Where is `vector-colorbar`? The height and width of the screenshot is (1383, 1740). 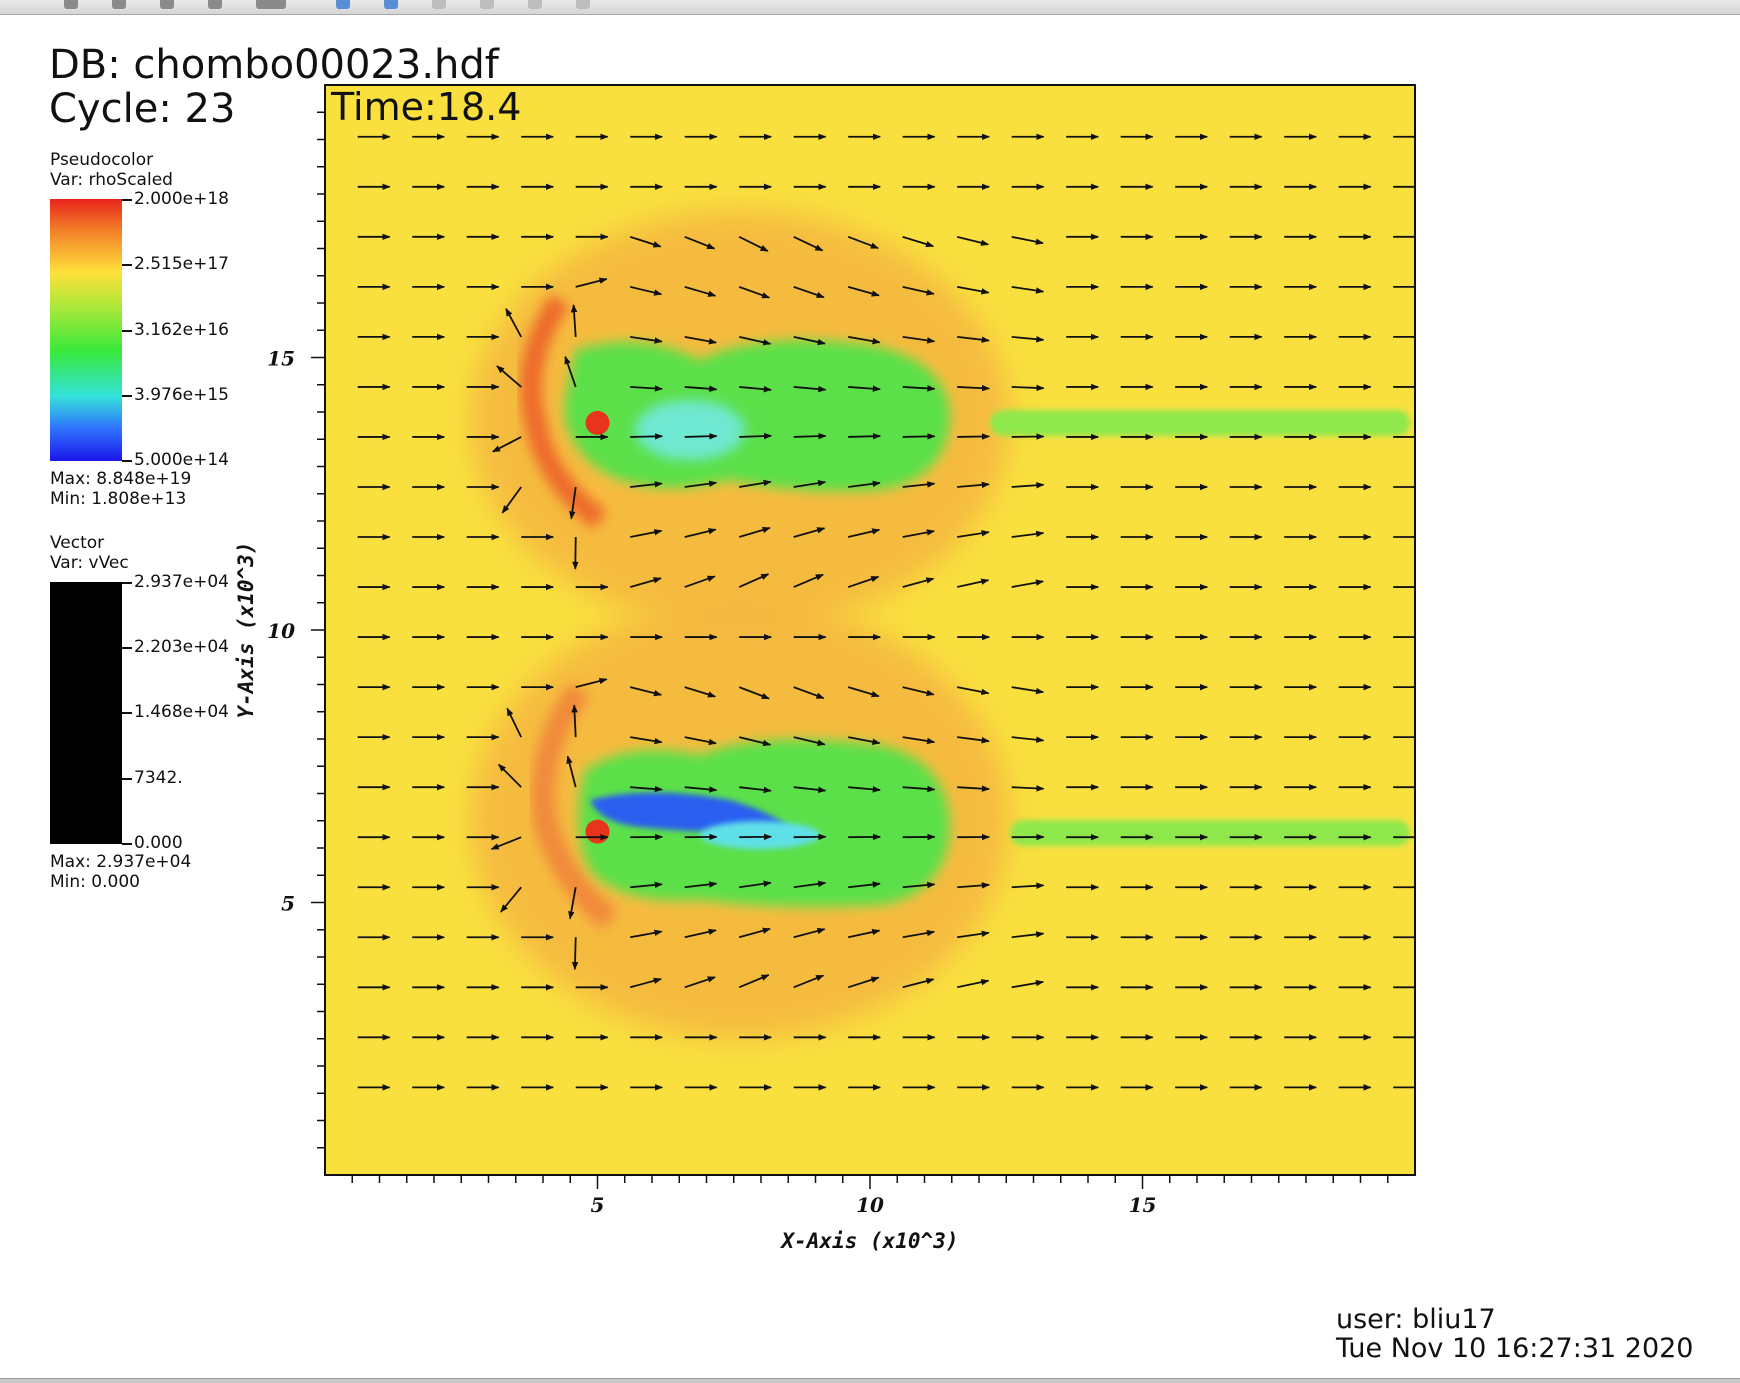
vector-colorbar is located at coordinates (86, 713).